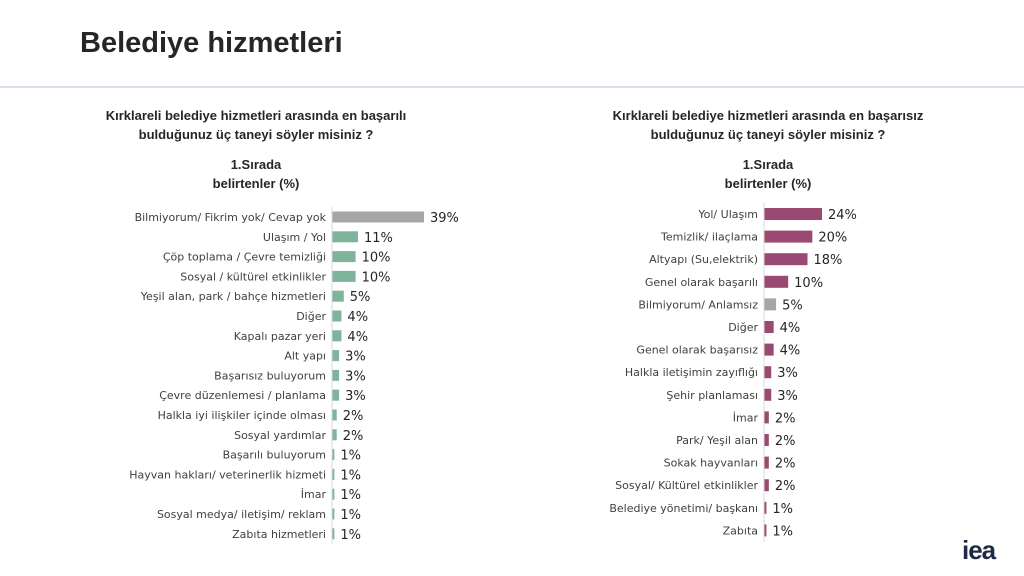  I want to click on category-label: Başarısız buluyorum, so click(270, 375).